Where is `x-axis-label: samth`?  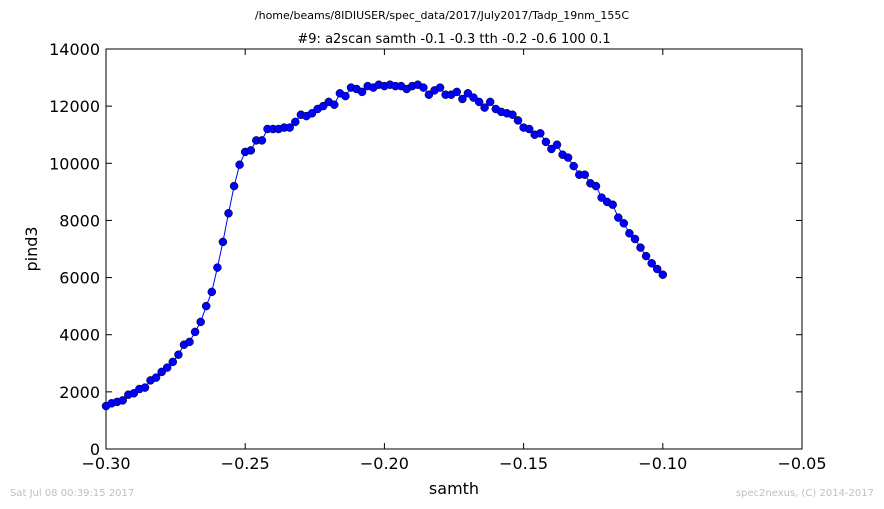
x-axis-label: samth is located at coordinates (454, 488).